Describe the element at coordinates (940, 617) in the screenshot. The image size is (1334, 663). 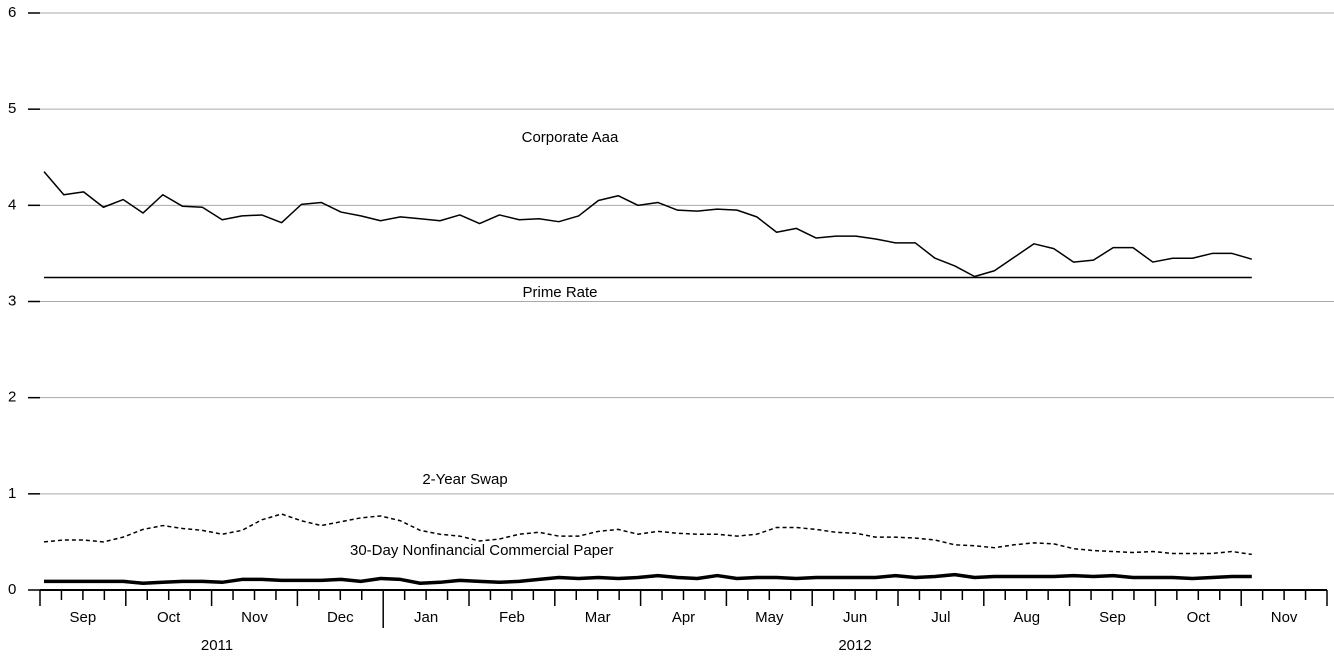
I see `x-tick-label: Jul` at that location.